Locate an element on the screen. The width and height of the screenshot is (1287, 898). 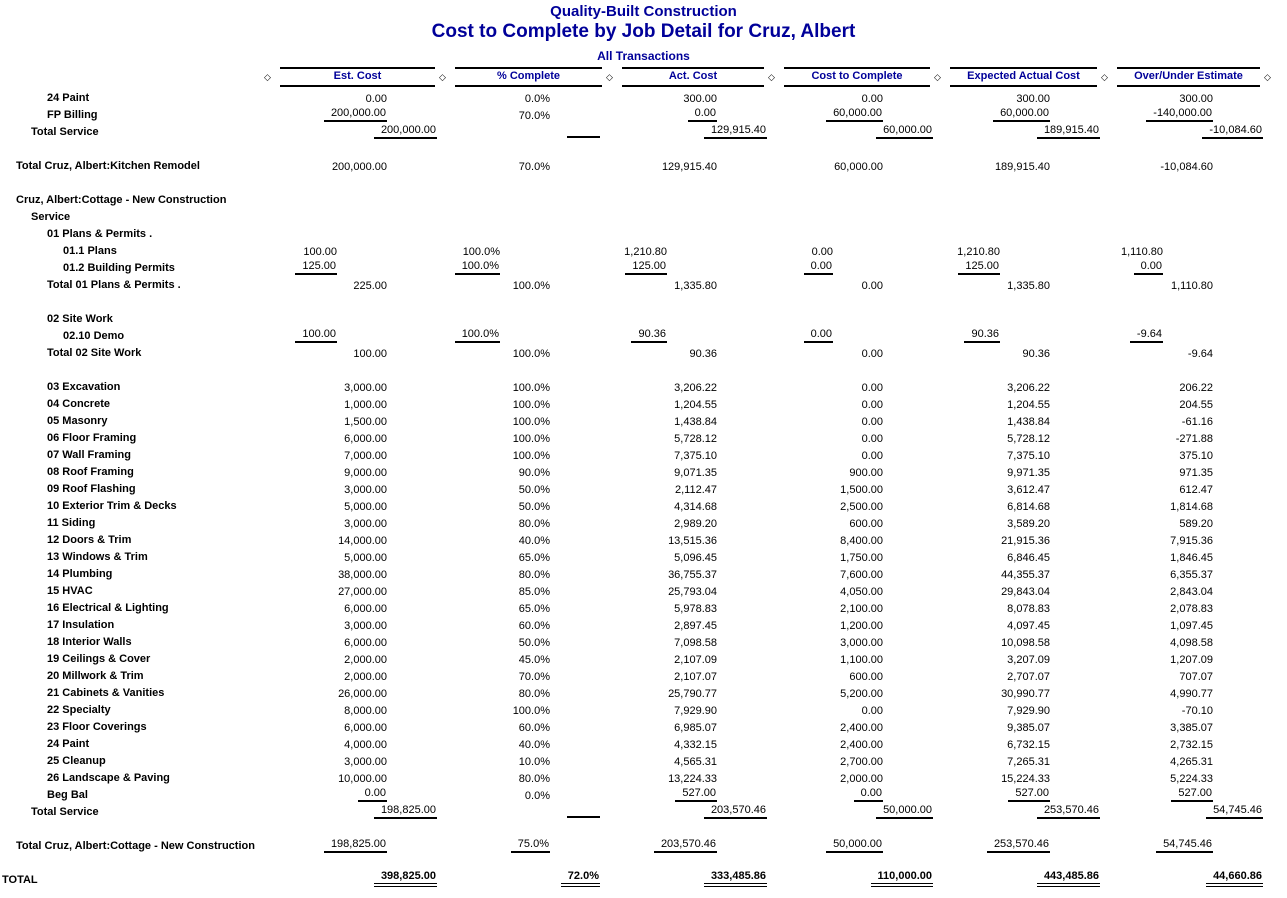
cell-value: 129,915.40 is located at coordinates (735, 131).